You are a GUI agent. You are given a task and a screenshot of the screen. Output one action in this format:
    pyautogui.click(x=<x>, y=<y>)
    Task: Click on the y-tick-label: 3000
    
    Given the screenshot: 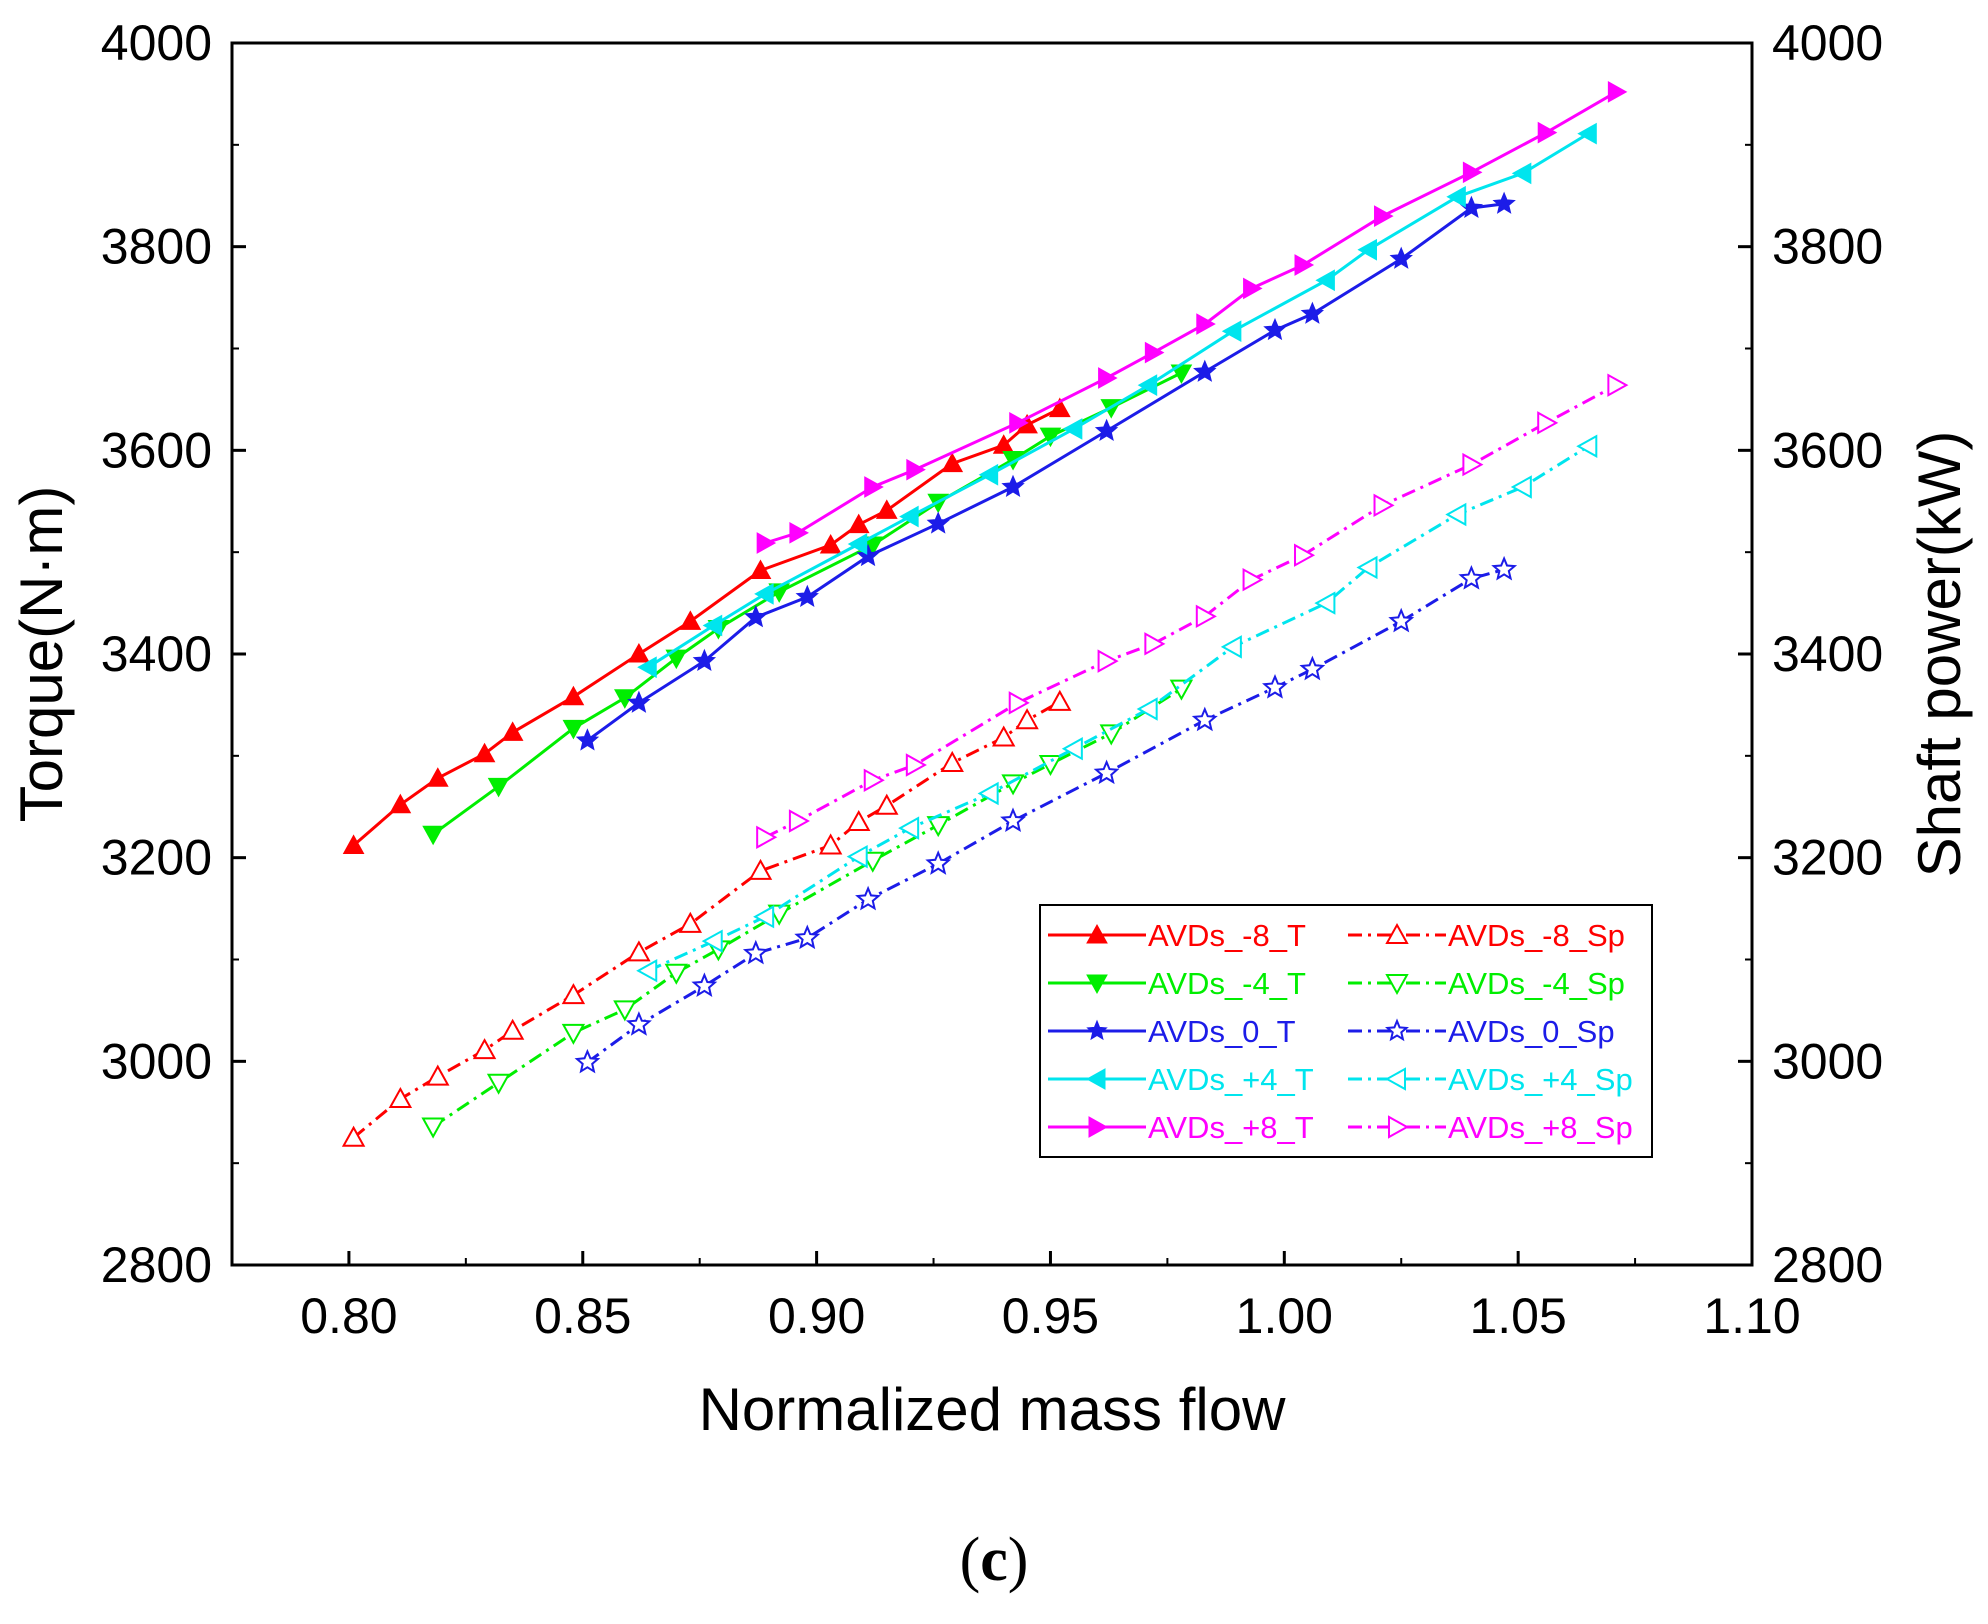 What is the action you would take?
    pyautogui.click(x=156, y=1061)
    